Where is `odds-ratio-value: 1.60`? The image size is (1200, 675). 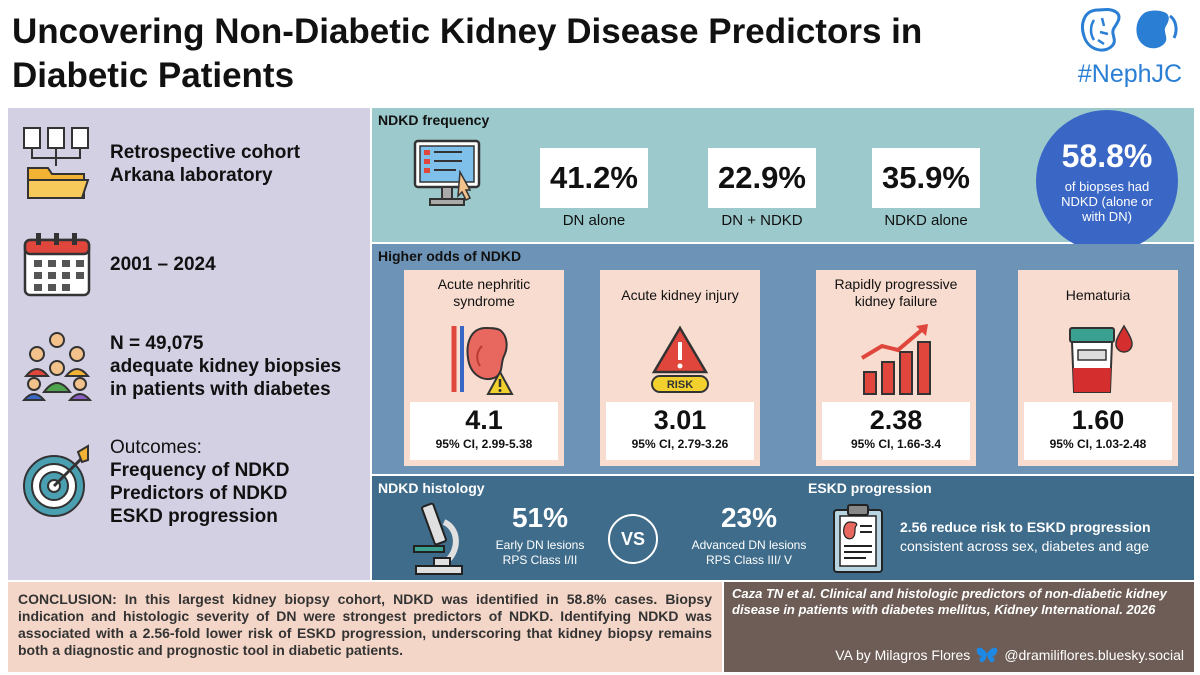
odds-ratio-value: 1.60 is located at coordinates (1098, 420).